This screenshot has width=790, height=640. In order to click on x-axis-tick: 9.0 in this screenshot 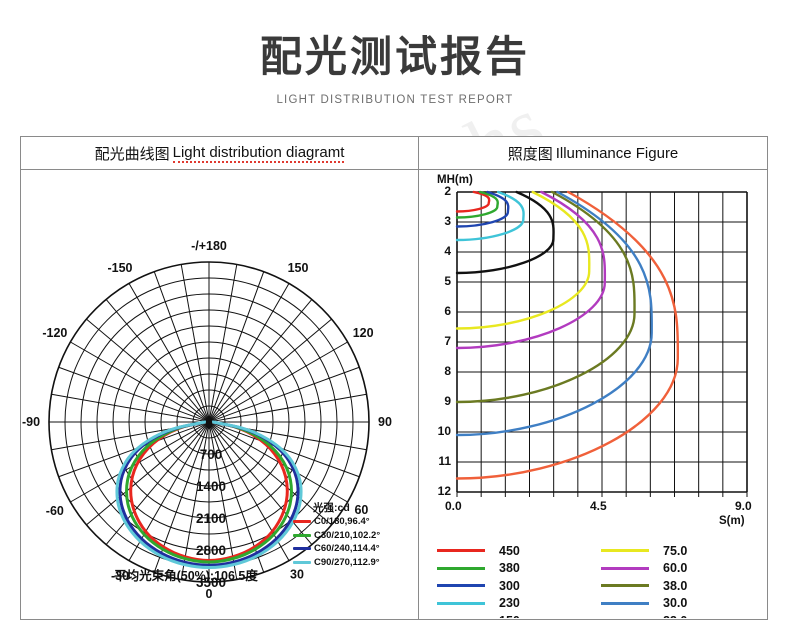, I will do `click(743, 506)`.